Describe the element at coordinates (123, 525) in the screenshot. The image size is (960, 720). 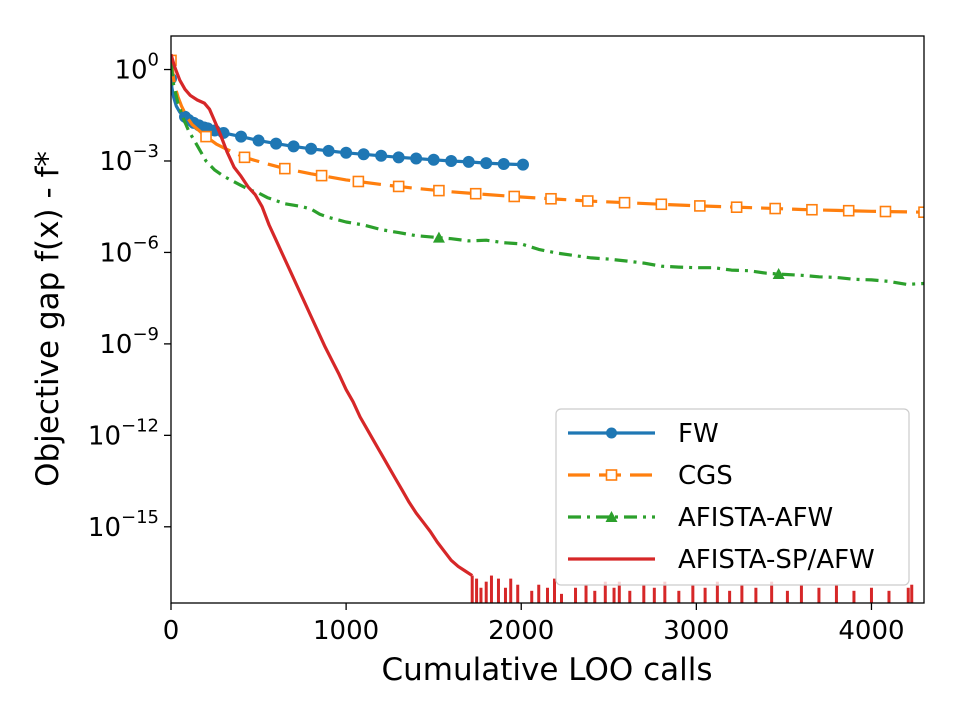
I see `y-tick-label: 10⁻¹⁵` at that location.